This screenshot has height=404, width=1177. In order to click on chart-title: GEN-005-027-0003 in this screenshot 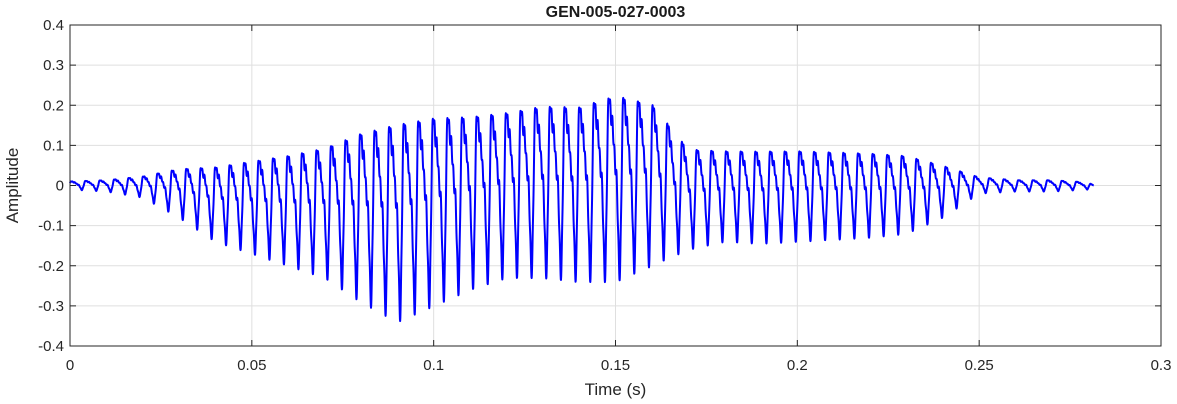, I will do `click(616, 12)`.